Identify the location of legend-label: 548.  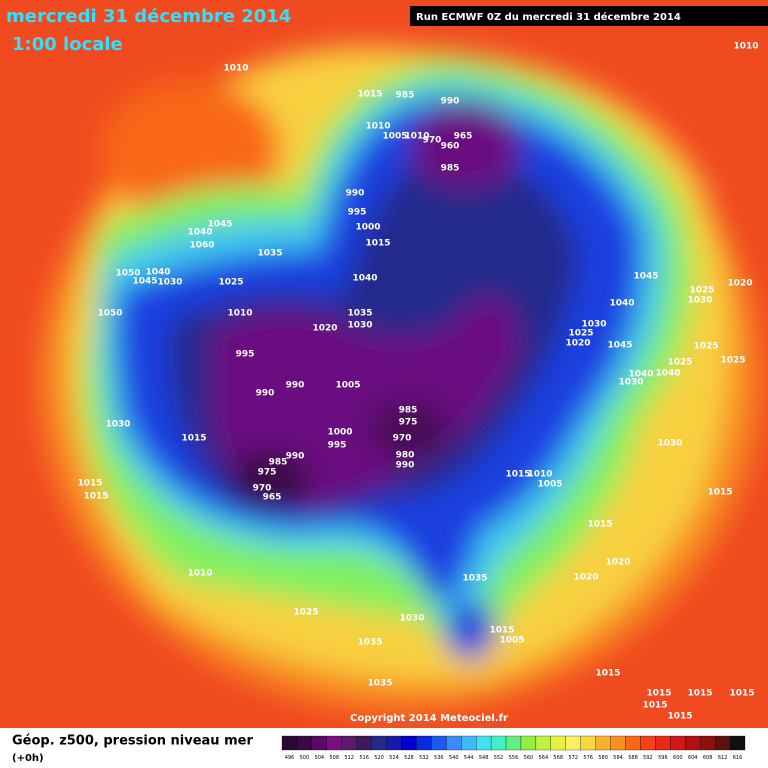
(484, 758).